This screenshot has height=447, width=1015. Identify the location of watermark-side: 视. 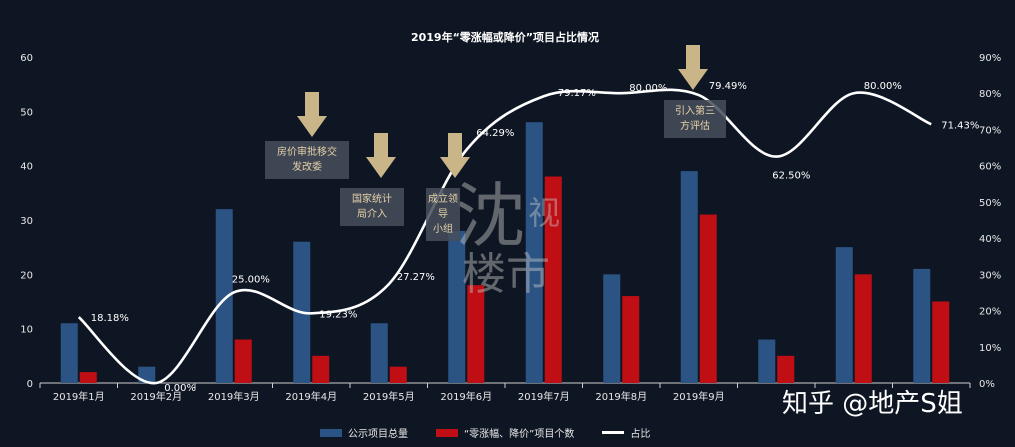
(544, 213).